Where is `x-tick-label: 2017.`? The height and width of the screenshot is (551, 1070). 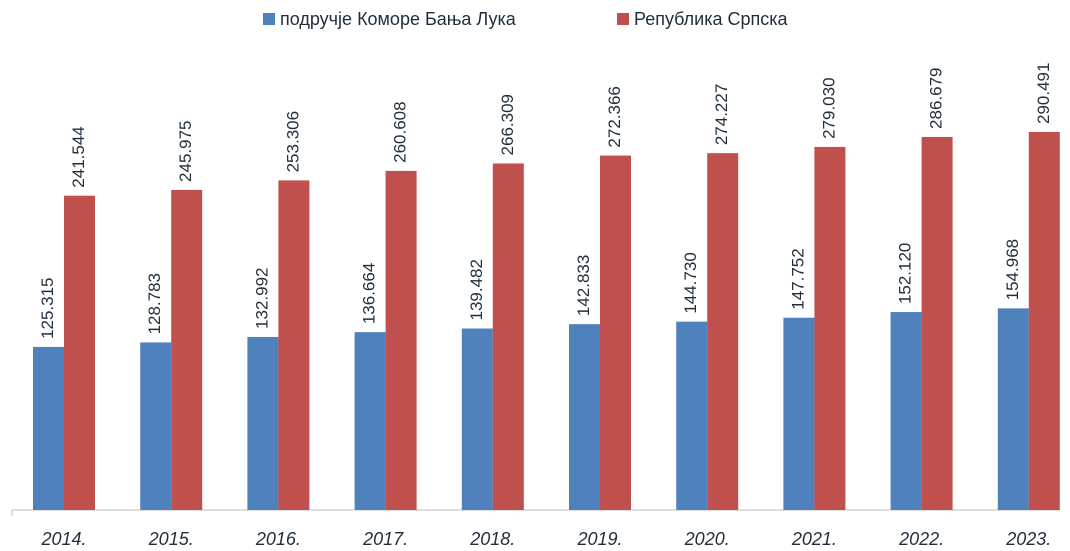 x-tick-label: 2017. is located at coordinates (385, 539).